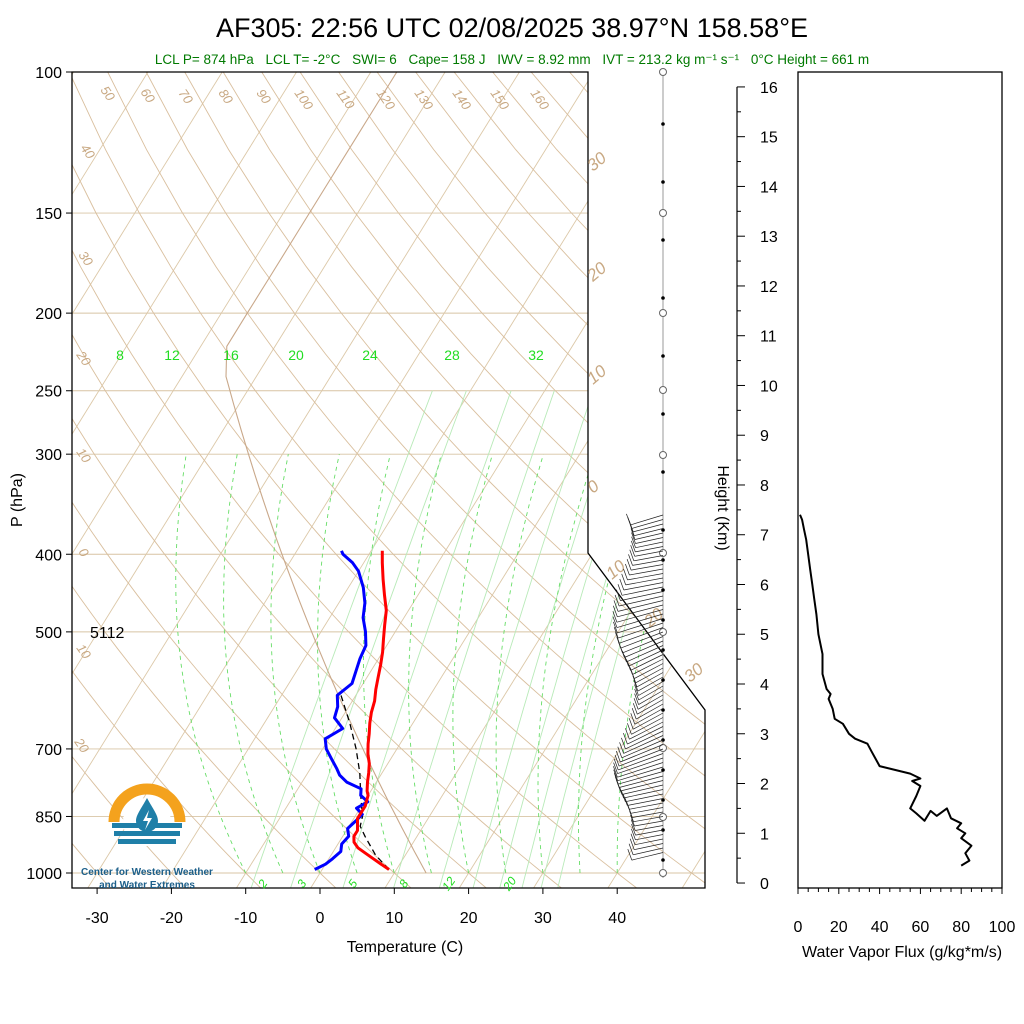  I want to click on mixing-ratio-label: 32, so click(536, 355).